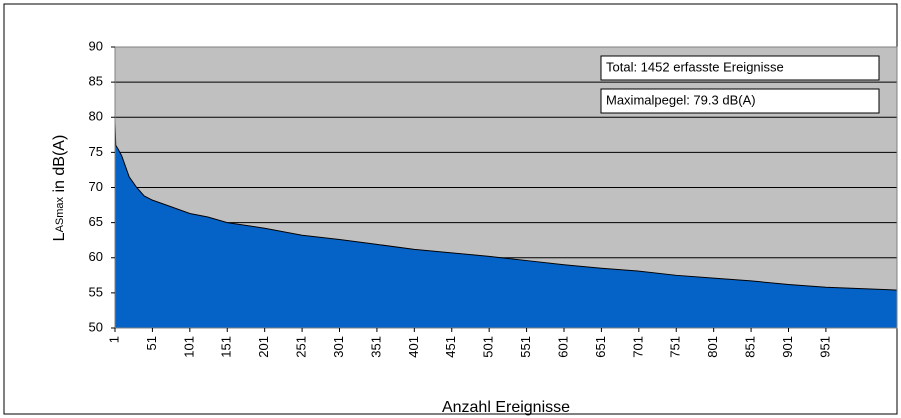 This screenshot has width=901, height=418. I want to click on x-tick-label: 201, so click(263, 347).